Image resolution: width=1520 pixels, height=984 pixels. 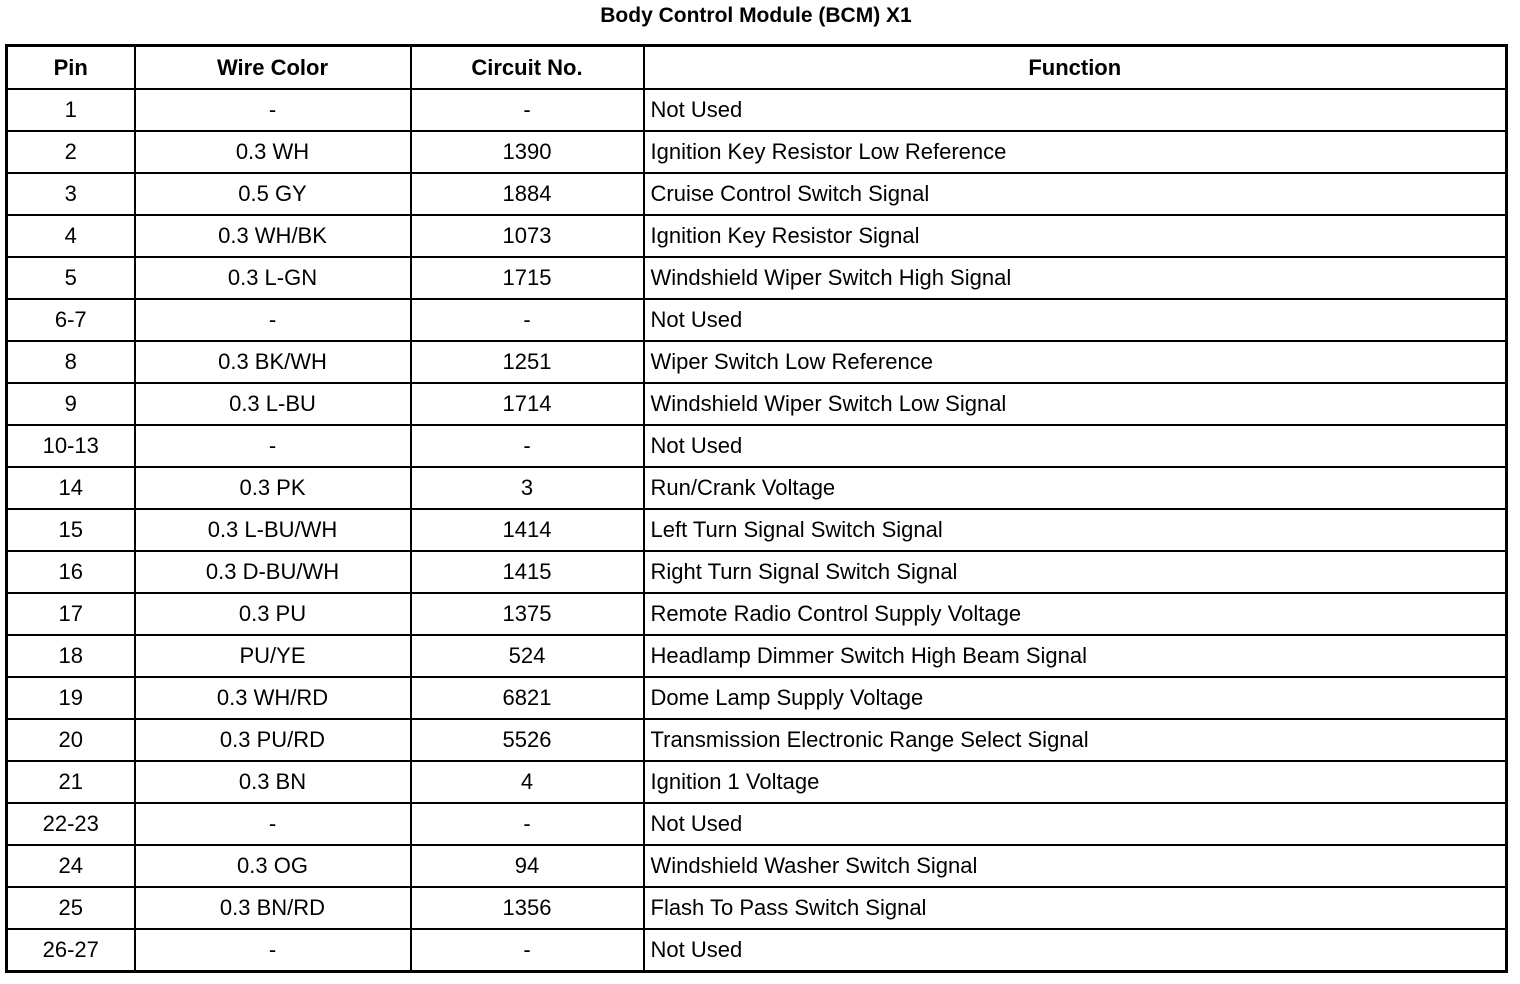 I want to click on circuit-no-cell: 1884, so click(x=527, y=194).